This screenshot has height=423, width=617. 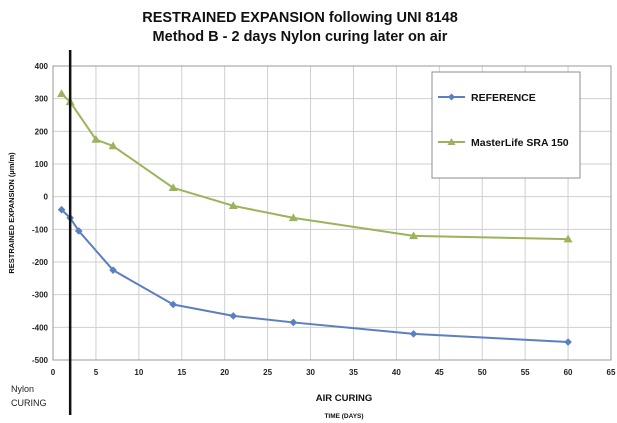 What do you see at coordinates (53, 372) in the screenshot?
I see `x-tick-label: 0` at bounding box center [53, 372].